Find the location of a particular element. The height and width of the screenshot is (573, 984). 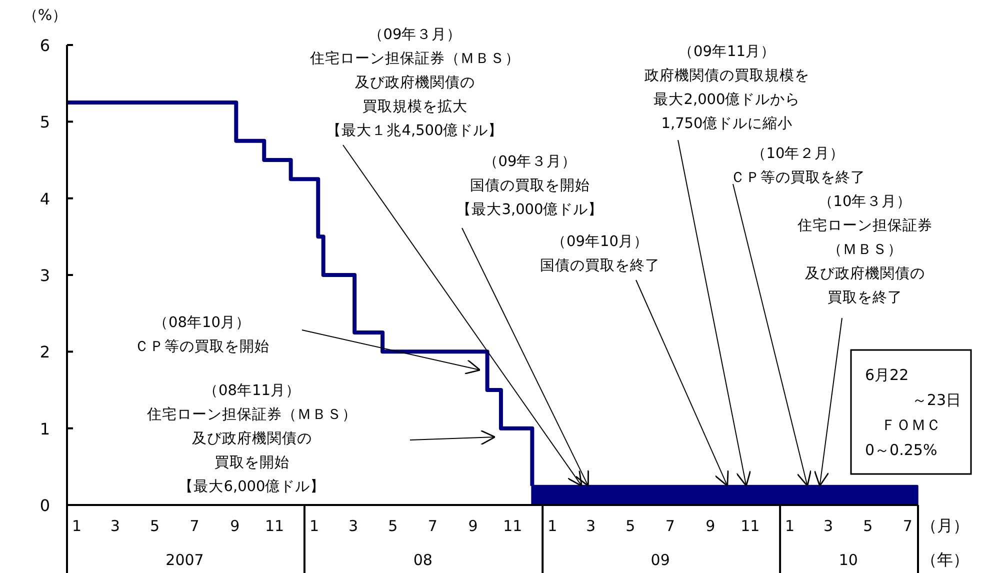

annotation: （09年10月）国債の買取を終了 is located at coordinates (600, 253).